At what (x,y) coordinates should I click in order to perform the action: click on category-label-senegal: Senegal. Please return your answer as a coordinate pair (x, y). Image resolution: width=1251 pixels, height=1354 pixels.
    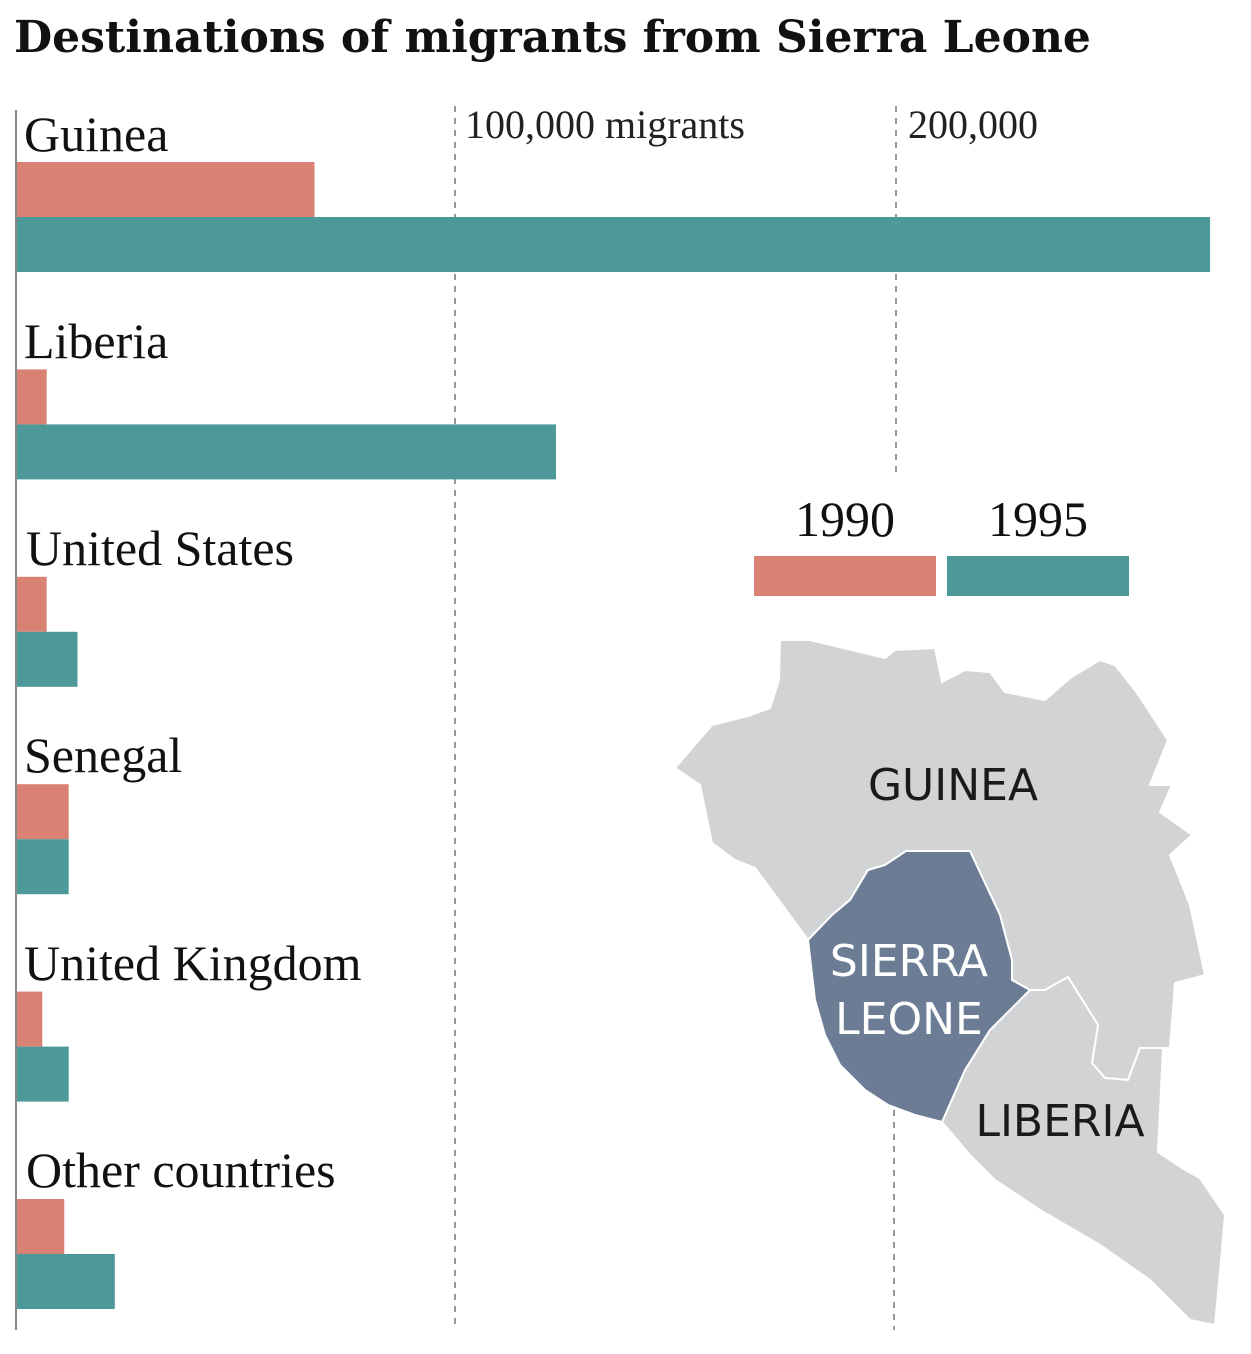
    Looking at the image, I should click on (103, 755).